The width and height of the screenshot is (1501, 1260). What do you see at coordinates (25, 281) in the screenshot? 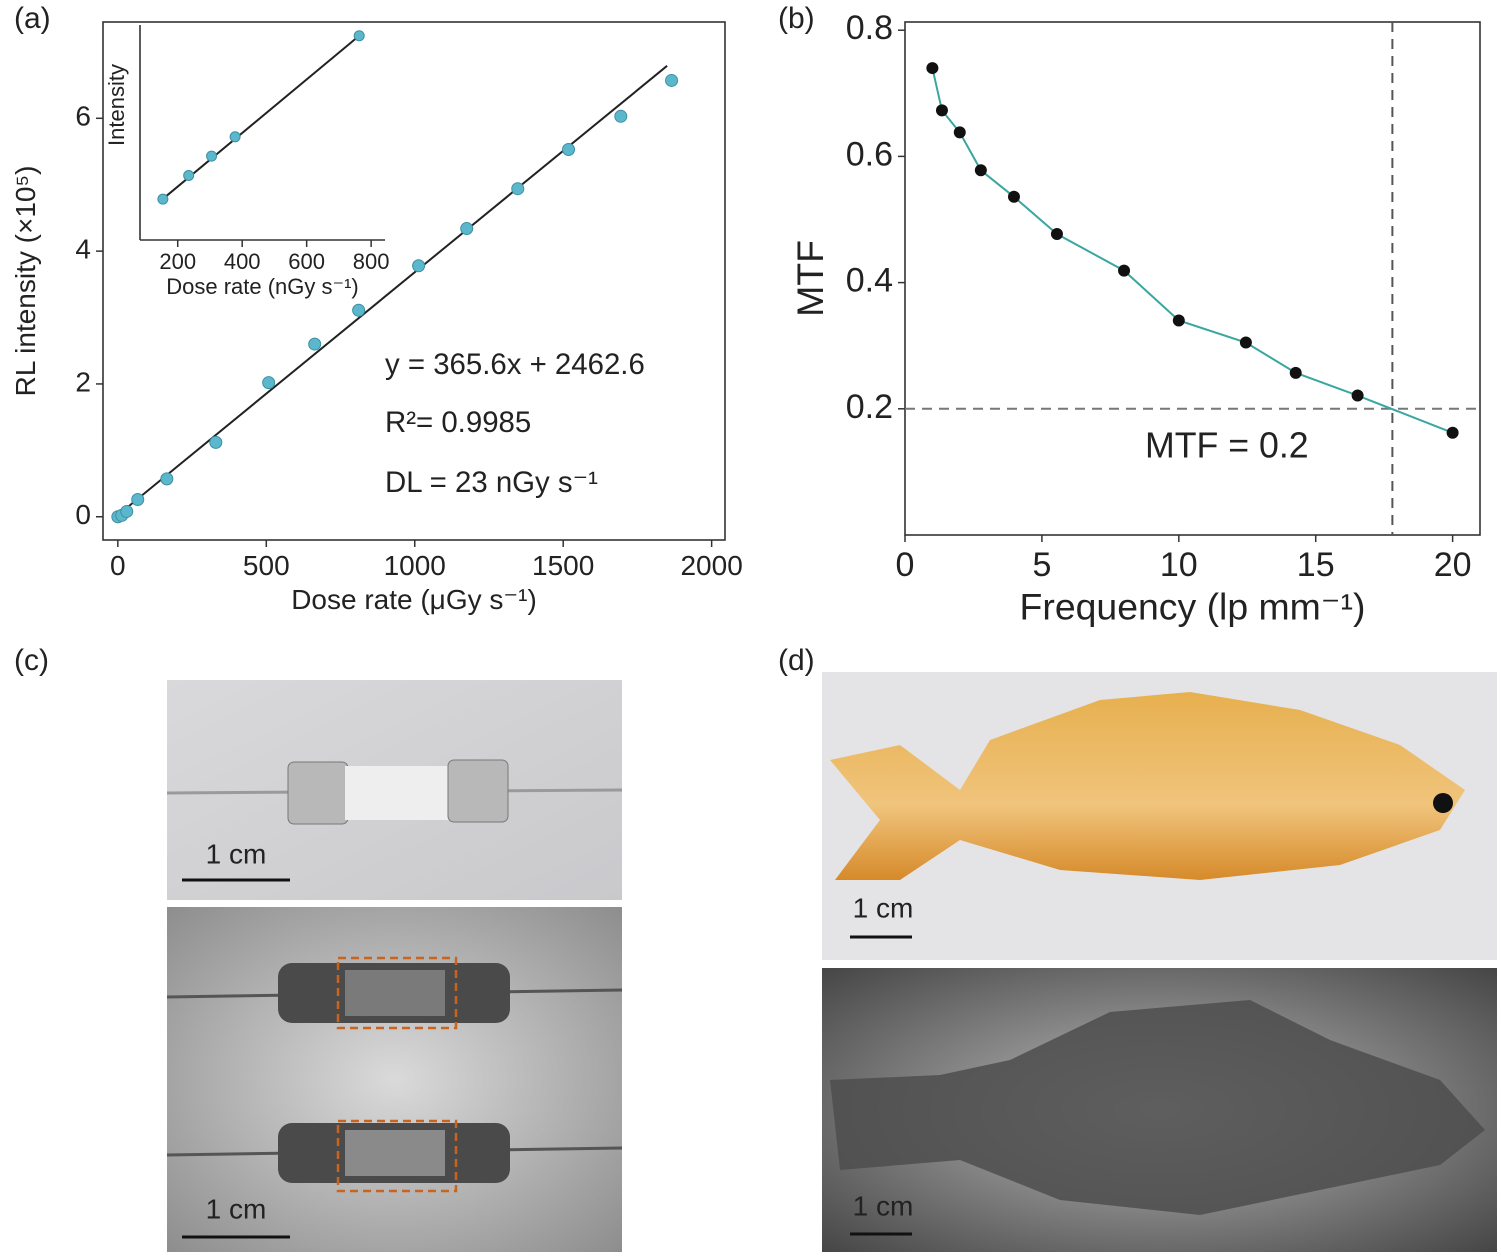
I see `y-axis-label: RL intensity (×10⁵)` at bounding box center [25, 281].